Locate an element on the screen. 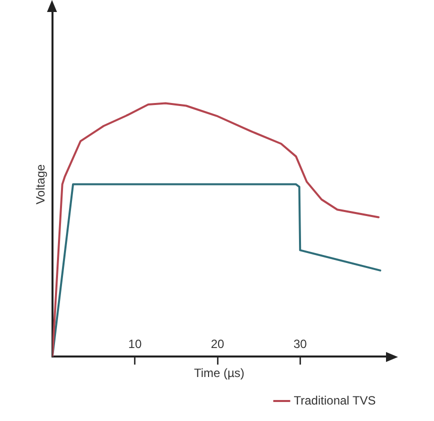 The image size is (434, 421). x-tick-label: 10 is located at coordinates (135, 343).